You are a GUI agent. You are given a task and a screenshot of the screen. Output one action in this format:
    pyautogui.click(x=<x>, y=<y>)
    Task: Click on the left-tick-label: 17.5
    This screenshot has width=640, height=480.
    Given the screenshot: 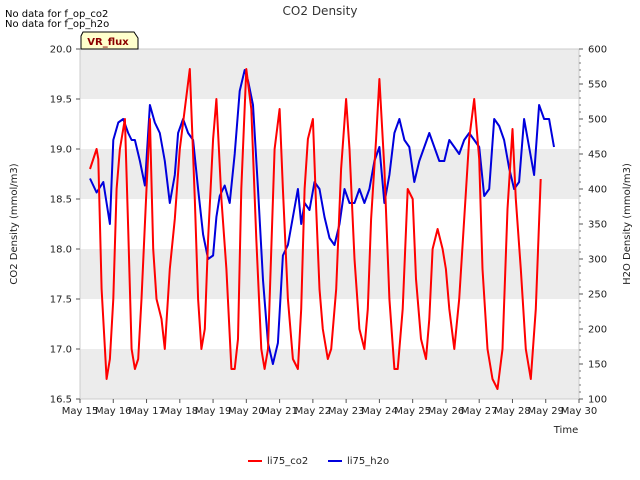 What is the action you would take?
    pyautogui.click(x=61, y=300)
    